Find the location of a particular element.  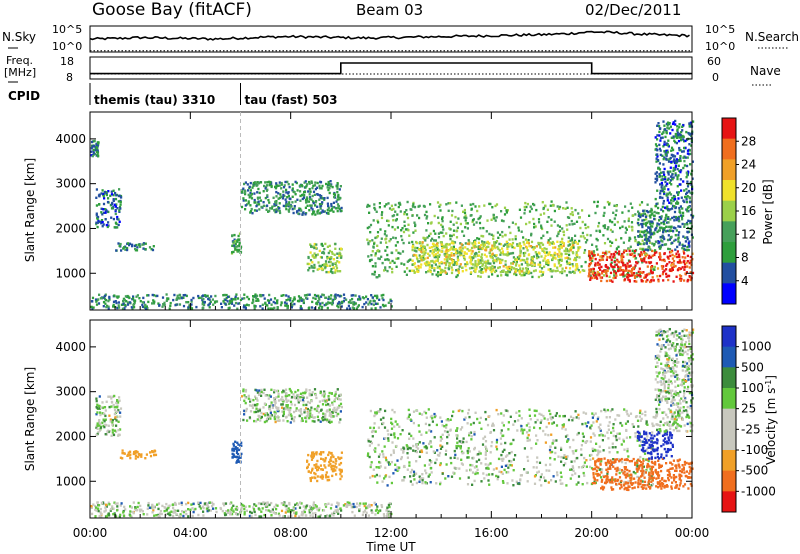

nsky-series-line is located at coordinates (389, 35).